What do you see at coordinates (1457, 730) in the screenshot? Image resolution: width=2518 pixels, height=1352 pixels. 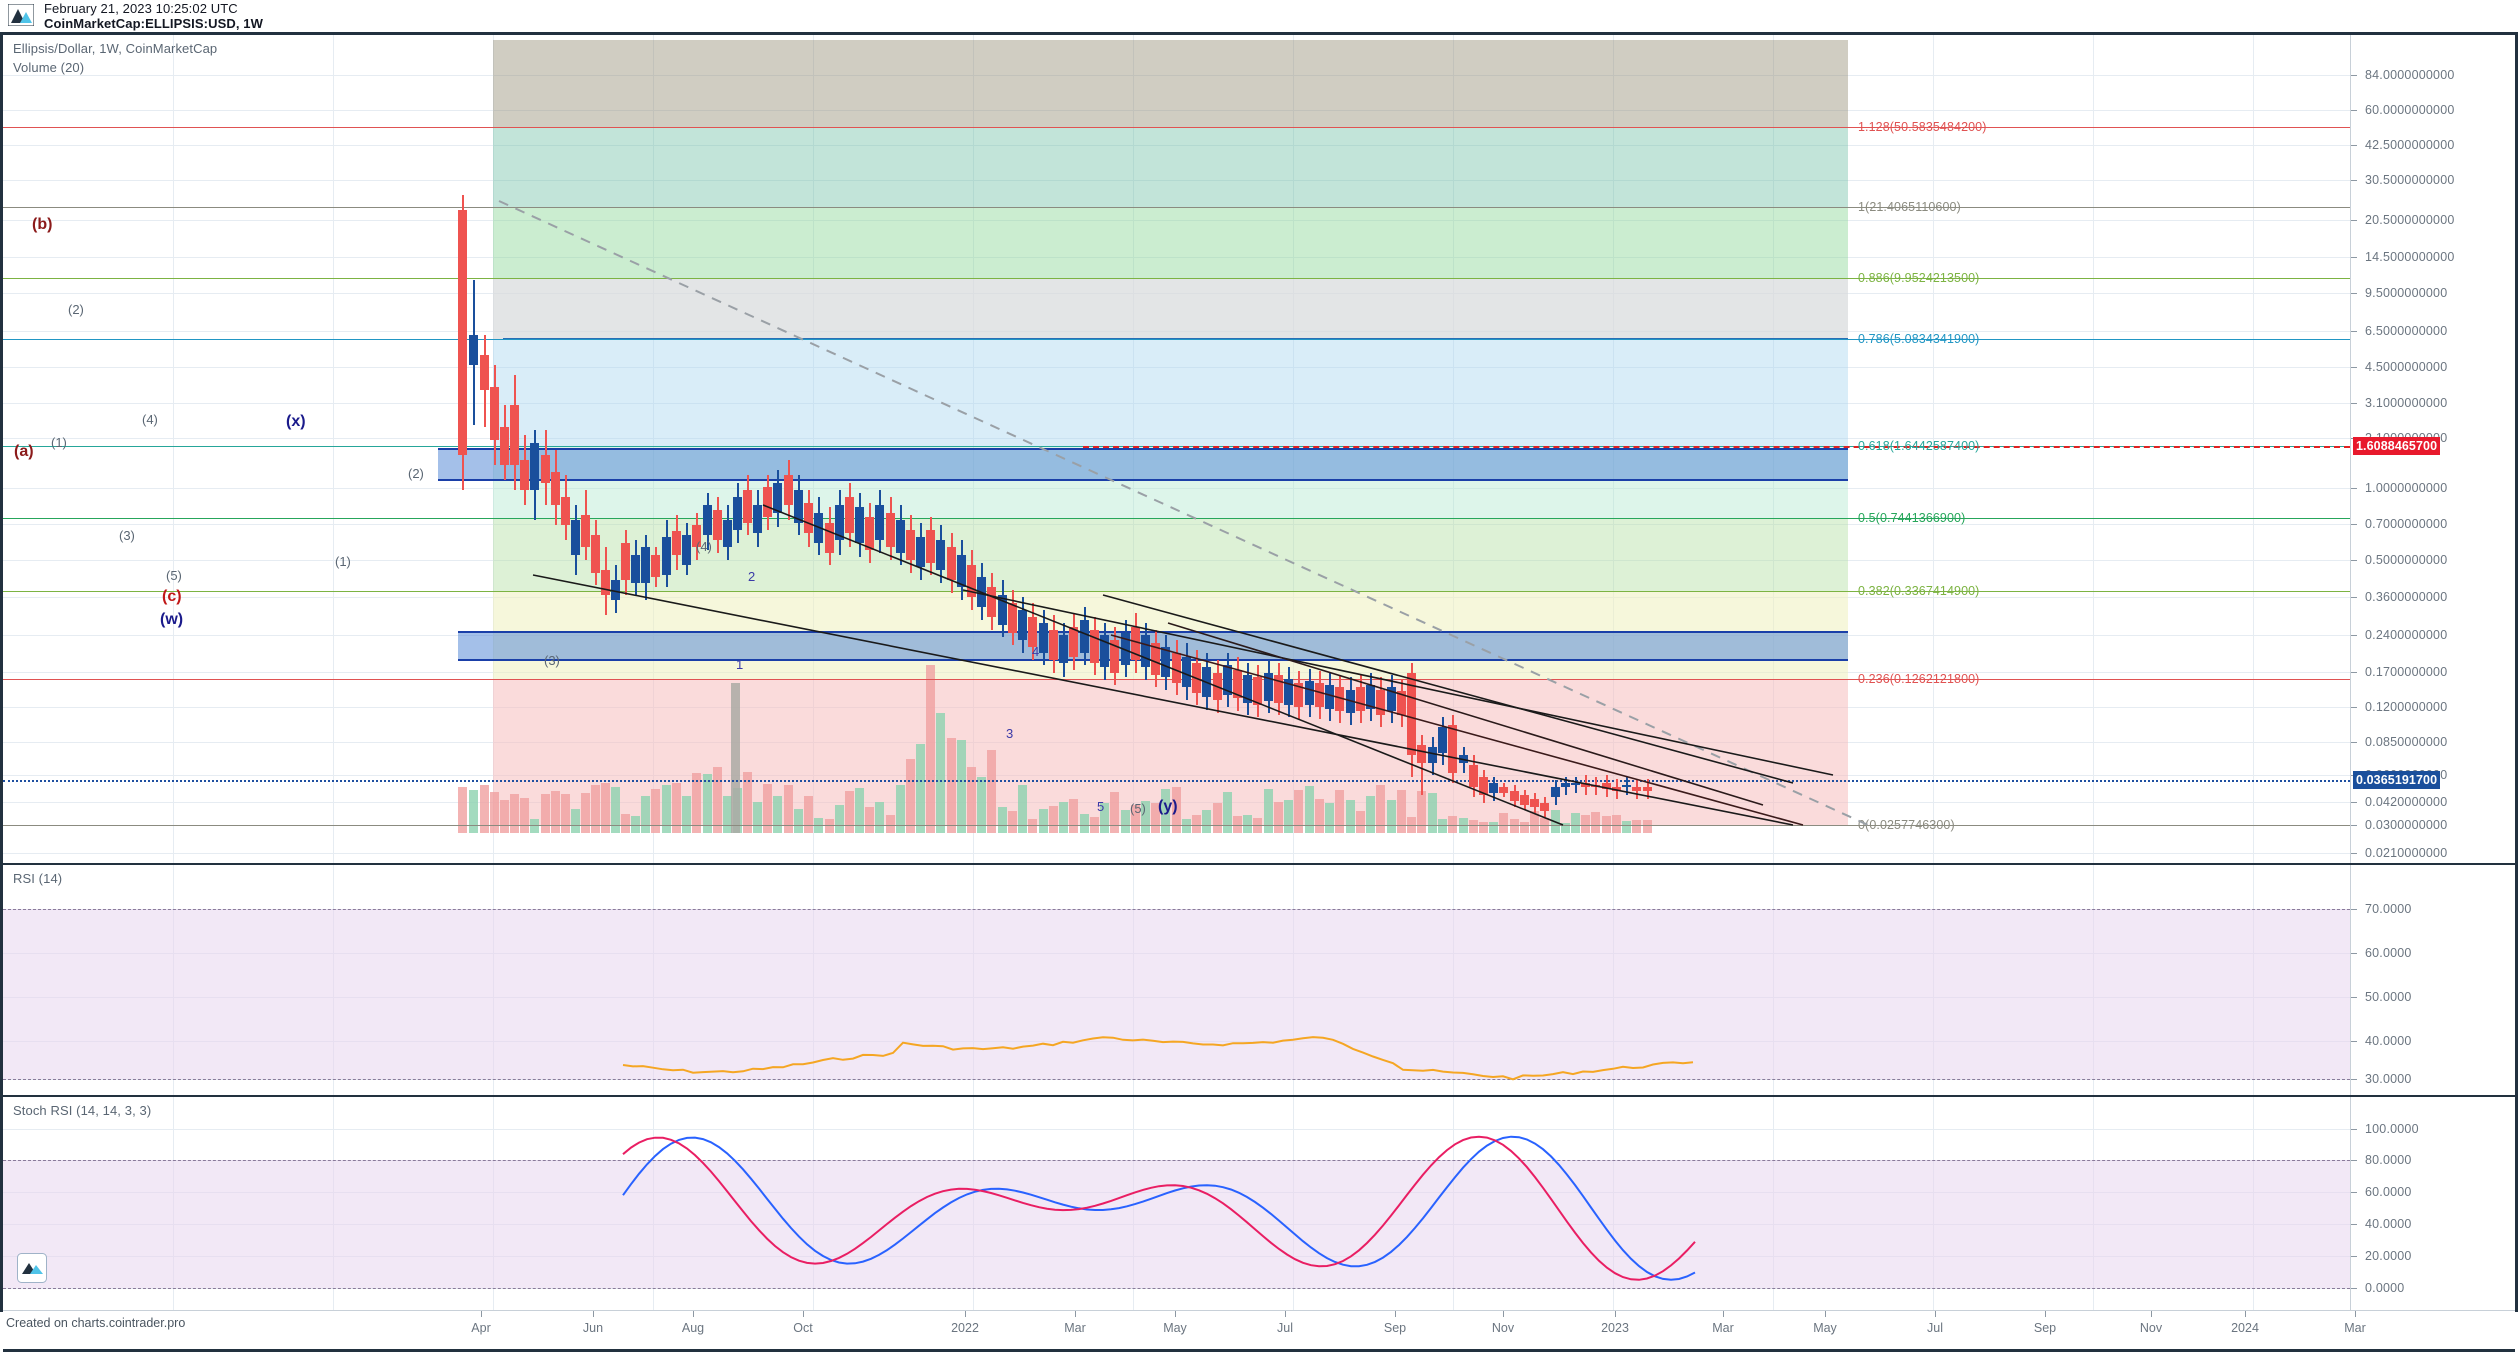 I see `trendline` at bounding box center [1457, 730].